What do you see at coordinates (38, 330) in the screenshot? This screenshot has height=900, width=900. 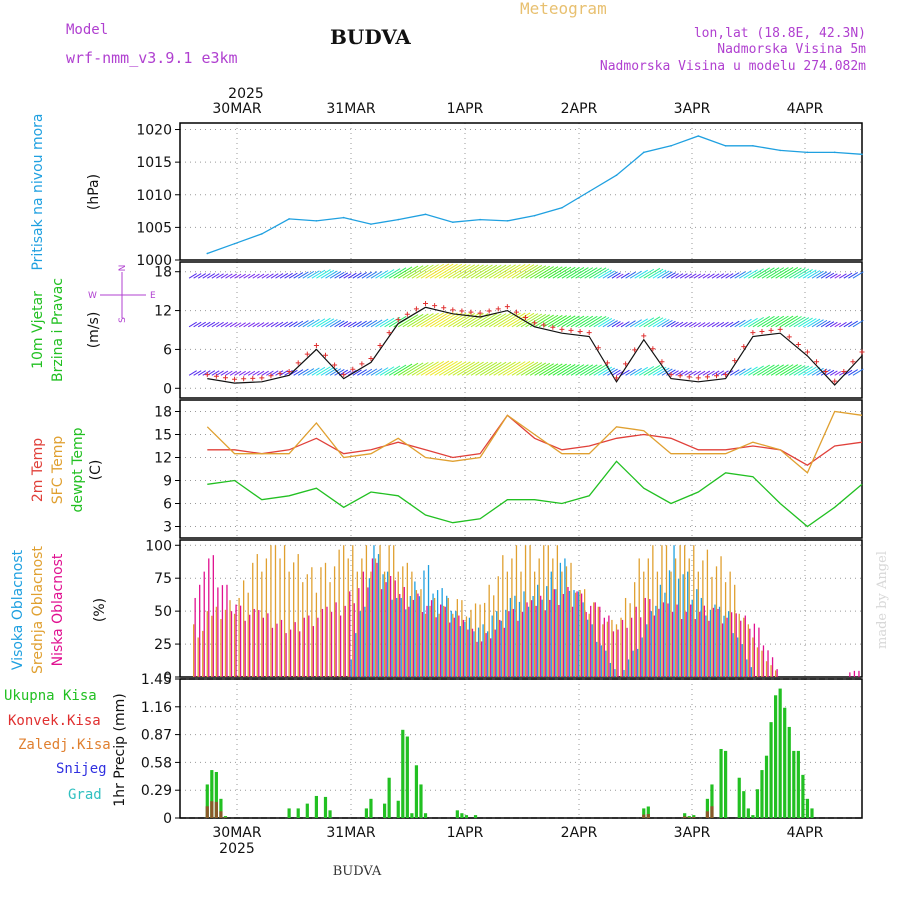 I see `wind-title: 10m Vjetar` at bounding box center [38, 330].